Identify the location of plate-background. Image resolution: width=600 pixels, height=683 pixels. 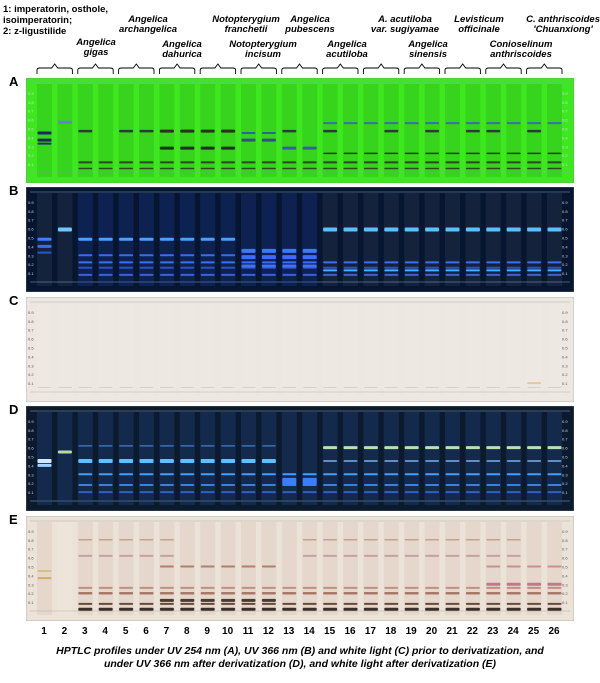
(300, 458).